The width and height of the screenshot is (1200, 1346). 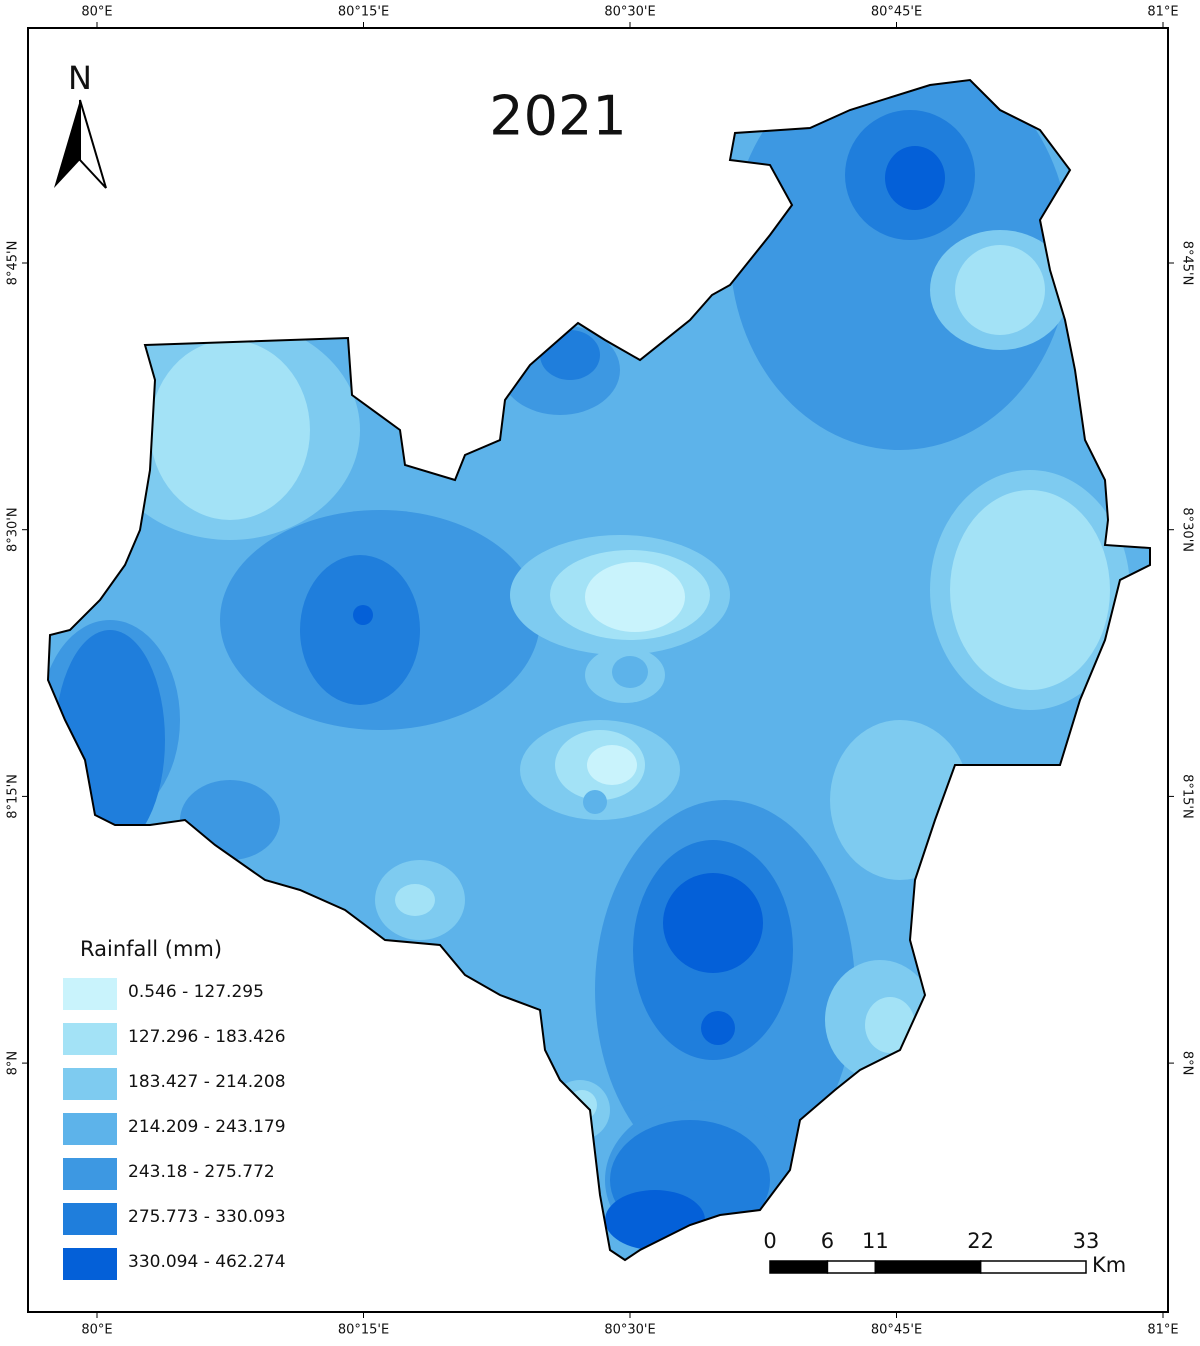 I want to click on legend-label: 330.094 - 462.274, so click(x=207, y=1262).